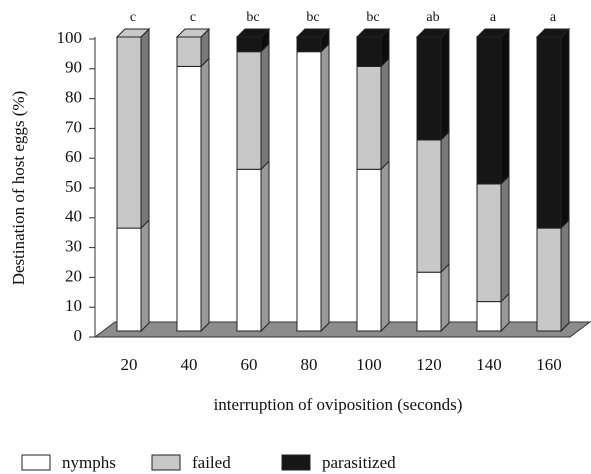  I want to click on x-tick-label: 100, so click(369, 364).